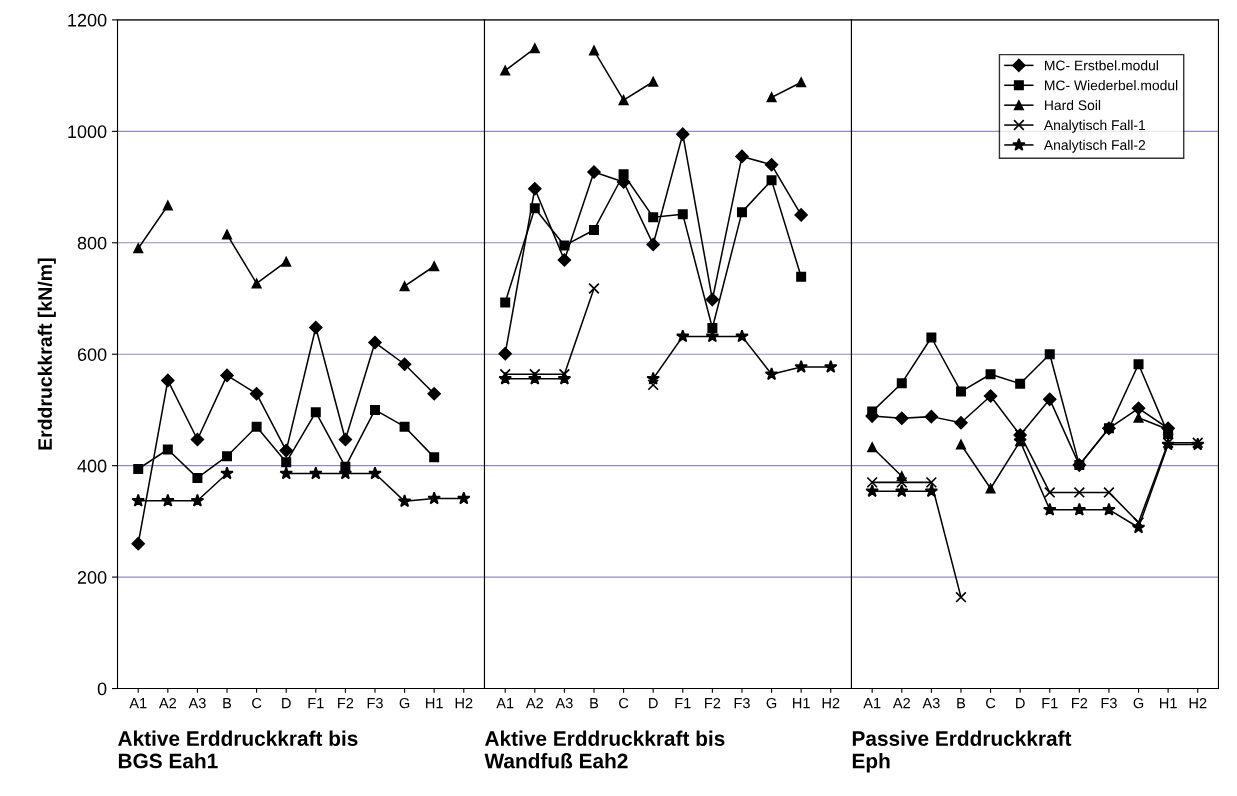 Image resolution: width=1237 pixels, height=796 pixels. Describe the element at coordinates (1094, 146) in the screenshot. I see `legend-label: Analytisch Fall-2` at that location.